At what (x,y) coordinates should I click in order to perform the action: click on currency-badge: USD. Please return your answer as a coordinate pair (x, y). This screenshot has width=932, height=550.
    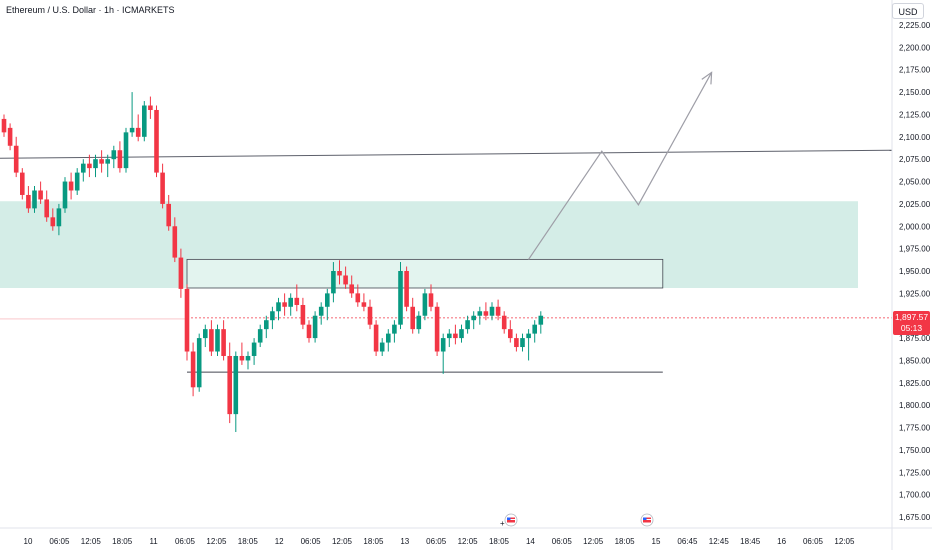
    Looking at the image, I should click on (908, 11).